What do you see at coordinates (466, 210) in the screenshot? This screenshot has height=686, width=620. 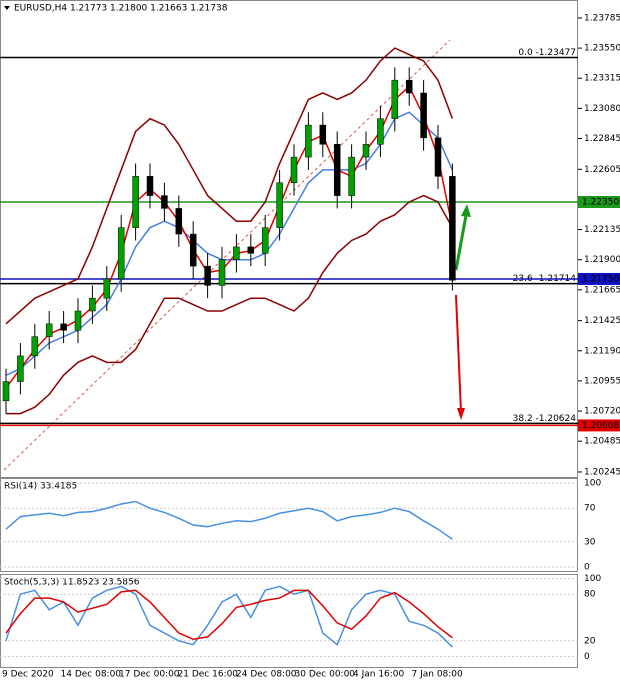 I see `up-arrow-head` at bounding box center [466, 210].